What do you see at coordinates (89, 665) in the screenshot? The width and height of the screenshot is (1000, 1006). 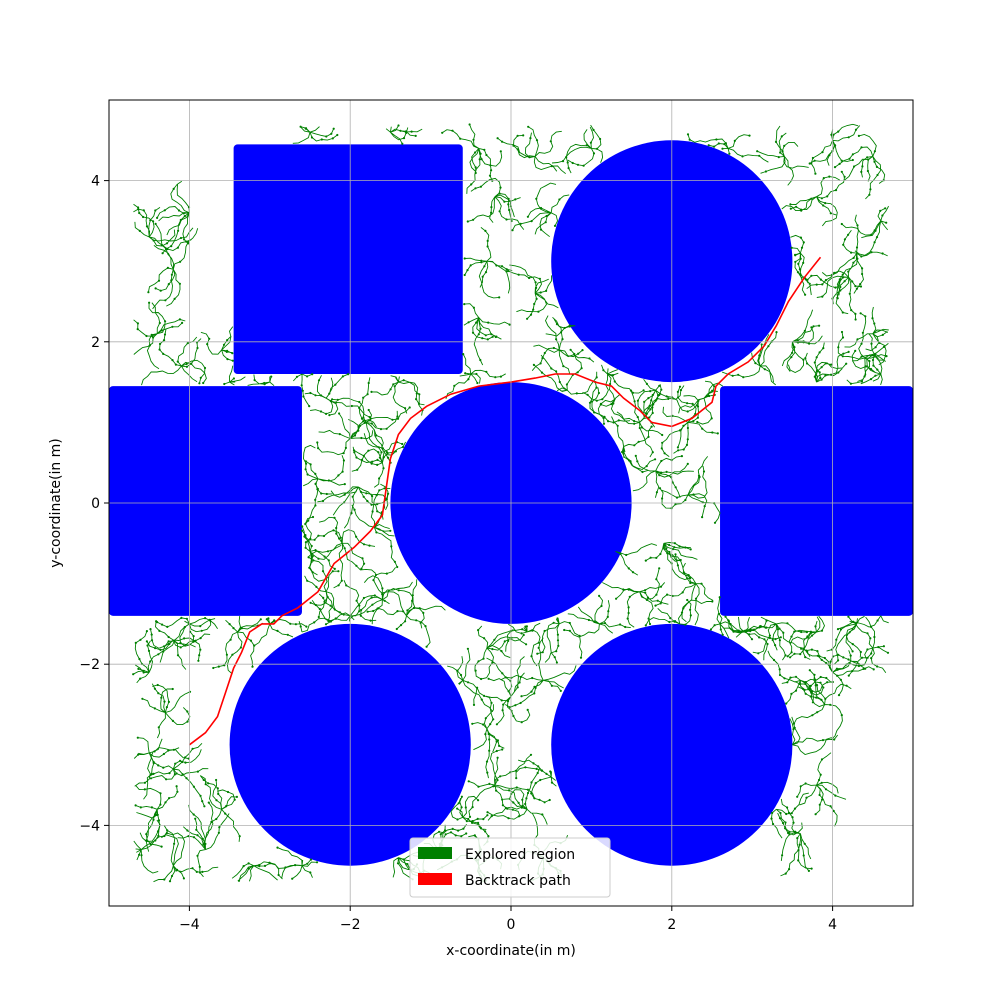 I see `y-tick-label: −2` at bounding box center [89, 665].